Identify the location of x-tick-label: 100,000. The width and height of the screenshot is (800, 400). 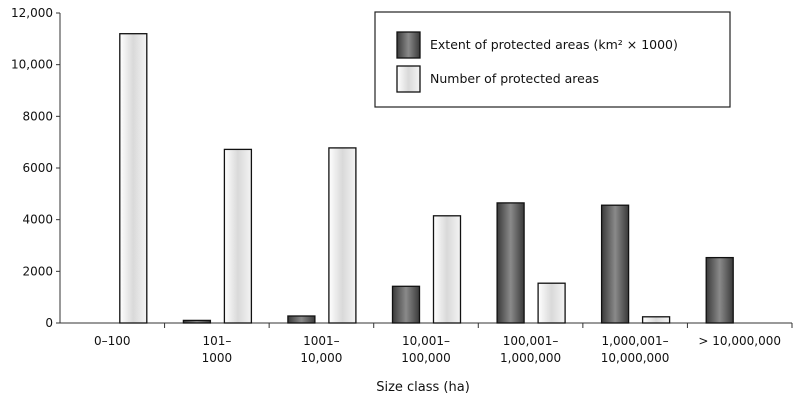
(426, 358).